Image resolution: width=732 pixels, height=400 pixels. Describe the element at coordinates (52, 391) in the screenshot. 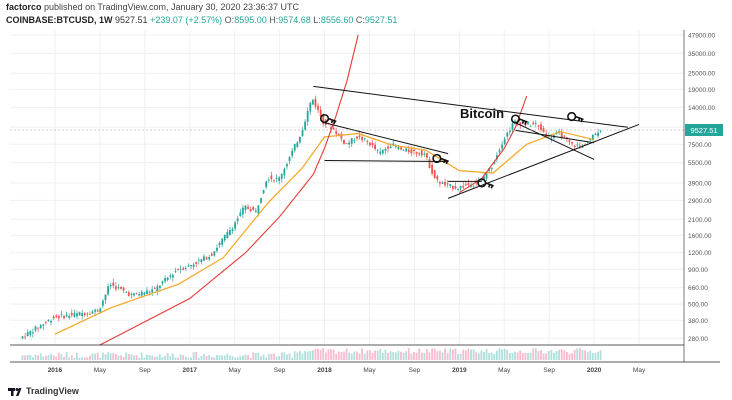

I see `tradingview-brand: TradingView` at that location.